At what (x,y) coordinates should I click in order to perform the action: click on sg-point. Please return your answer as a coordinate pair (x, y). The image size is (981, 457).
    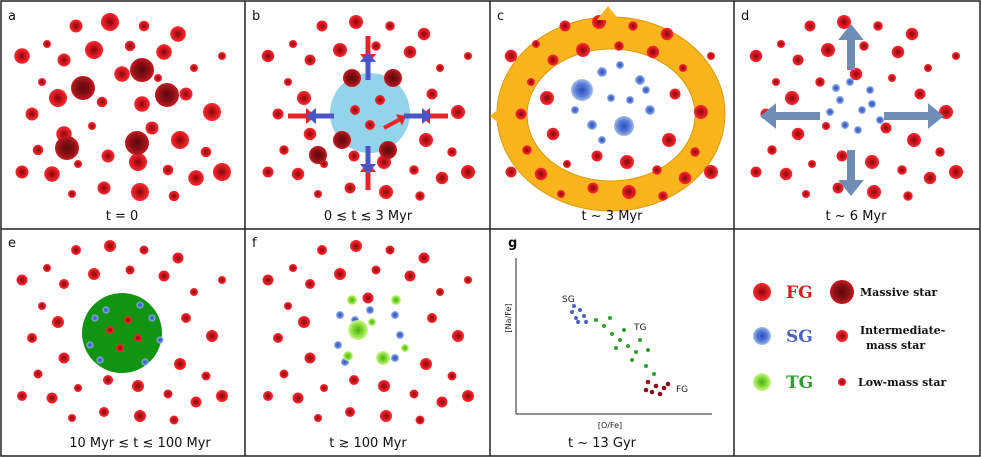
    Looking at the image, I should click on (574, 306).